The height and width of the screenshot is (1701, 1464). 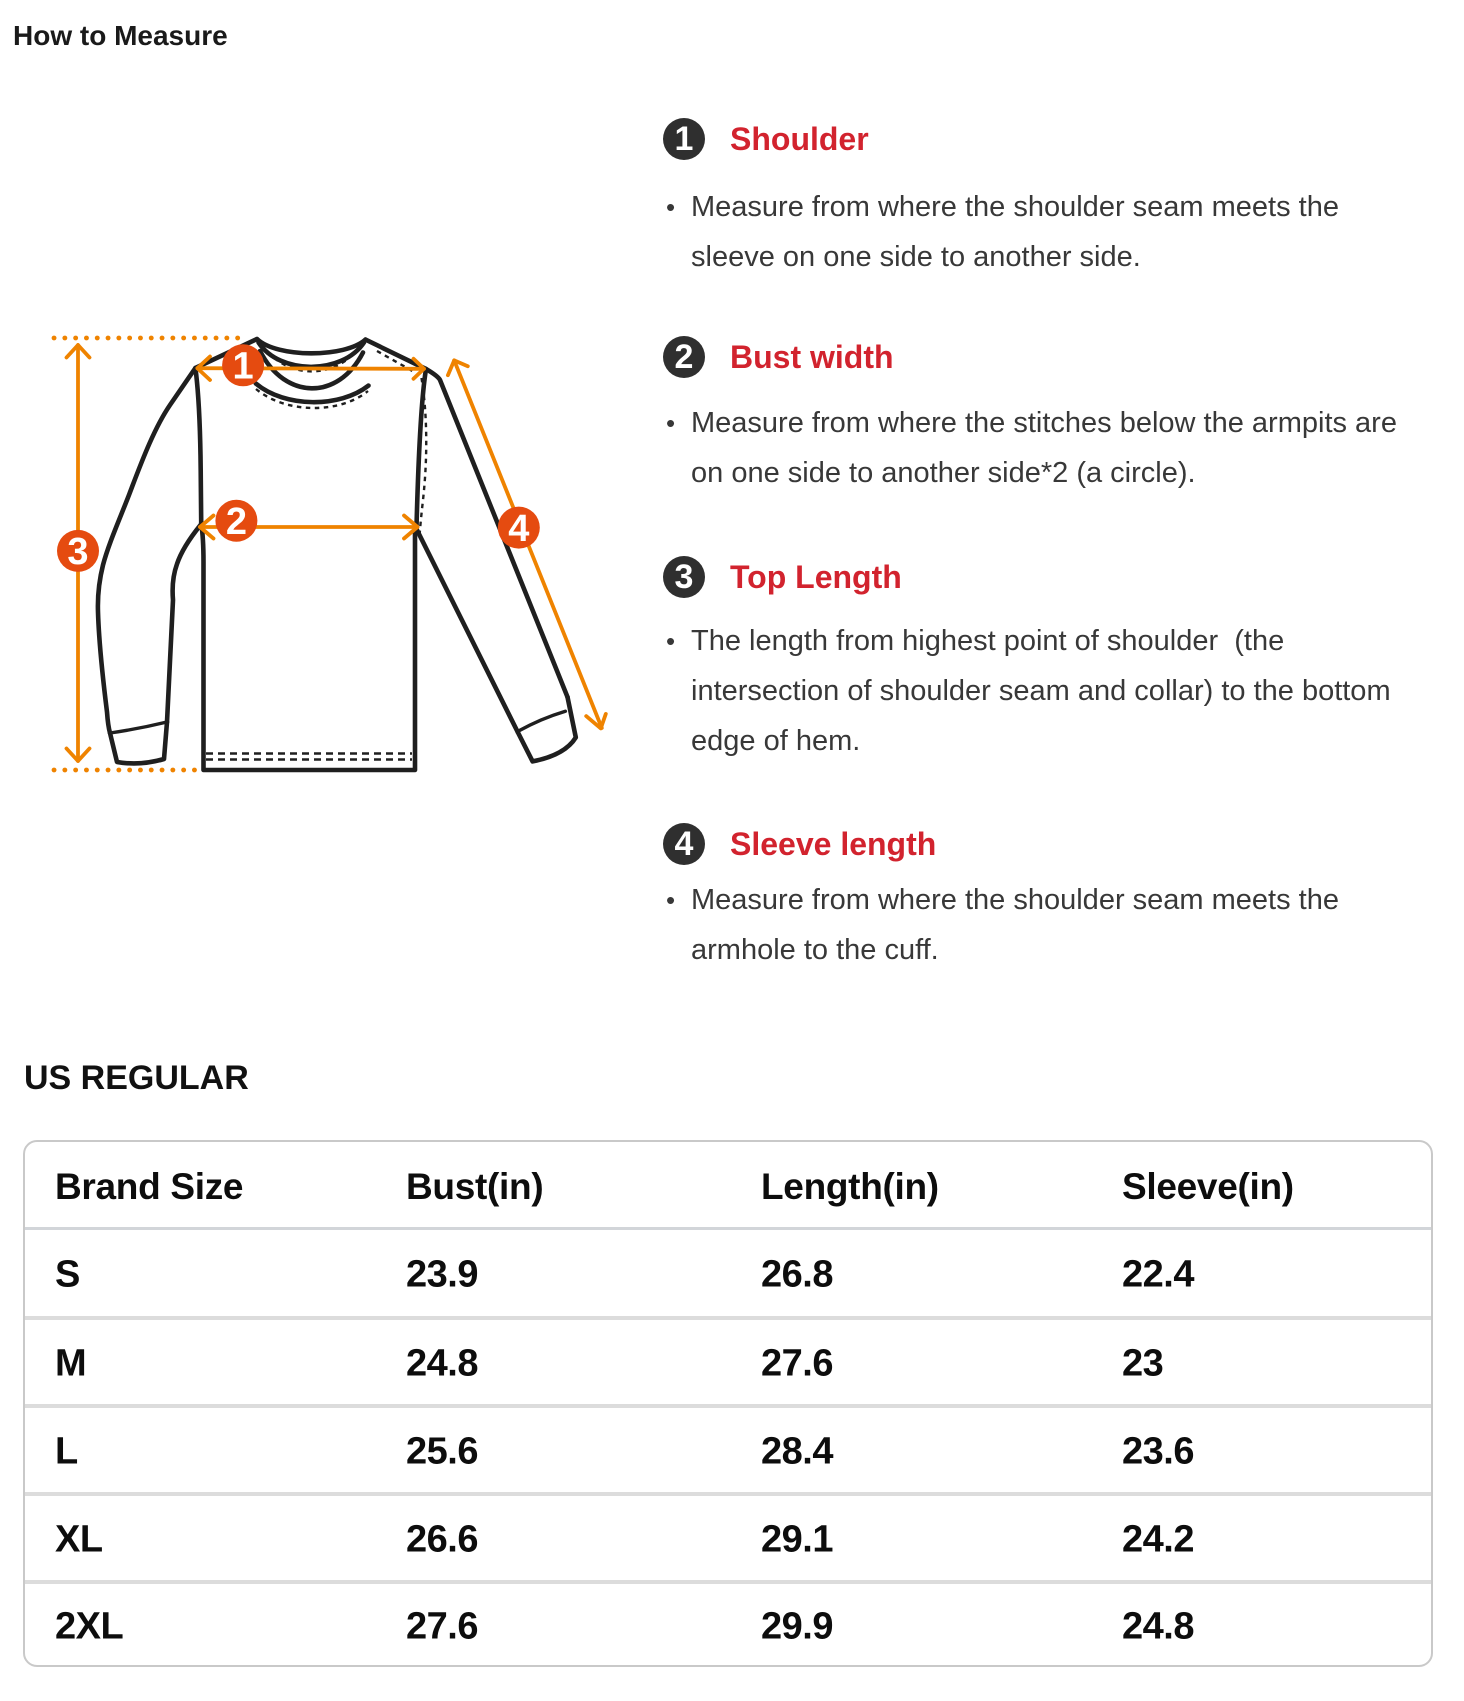 I want to click on svg-text: 2, so click(x=236, y=522).